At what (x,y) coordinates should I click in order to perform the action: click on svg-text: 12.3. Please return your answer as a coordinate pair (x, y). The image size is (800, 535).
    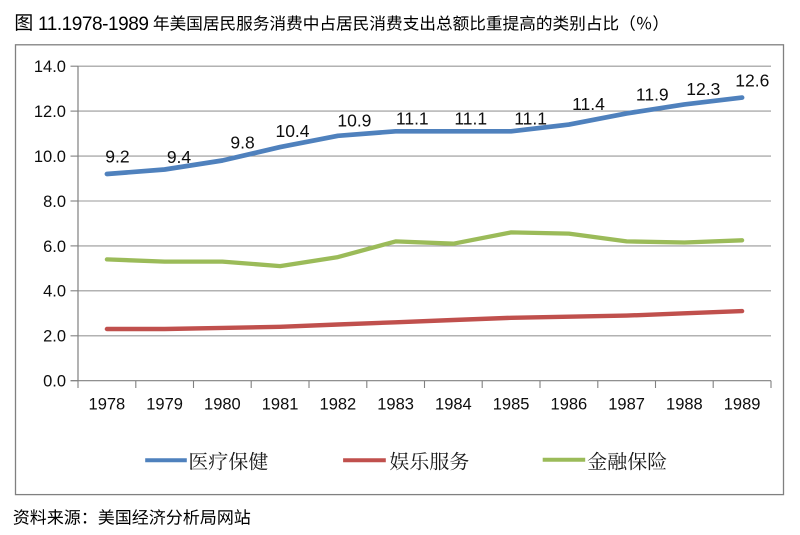
    Looking at the image, I should click on (703, 89).